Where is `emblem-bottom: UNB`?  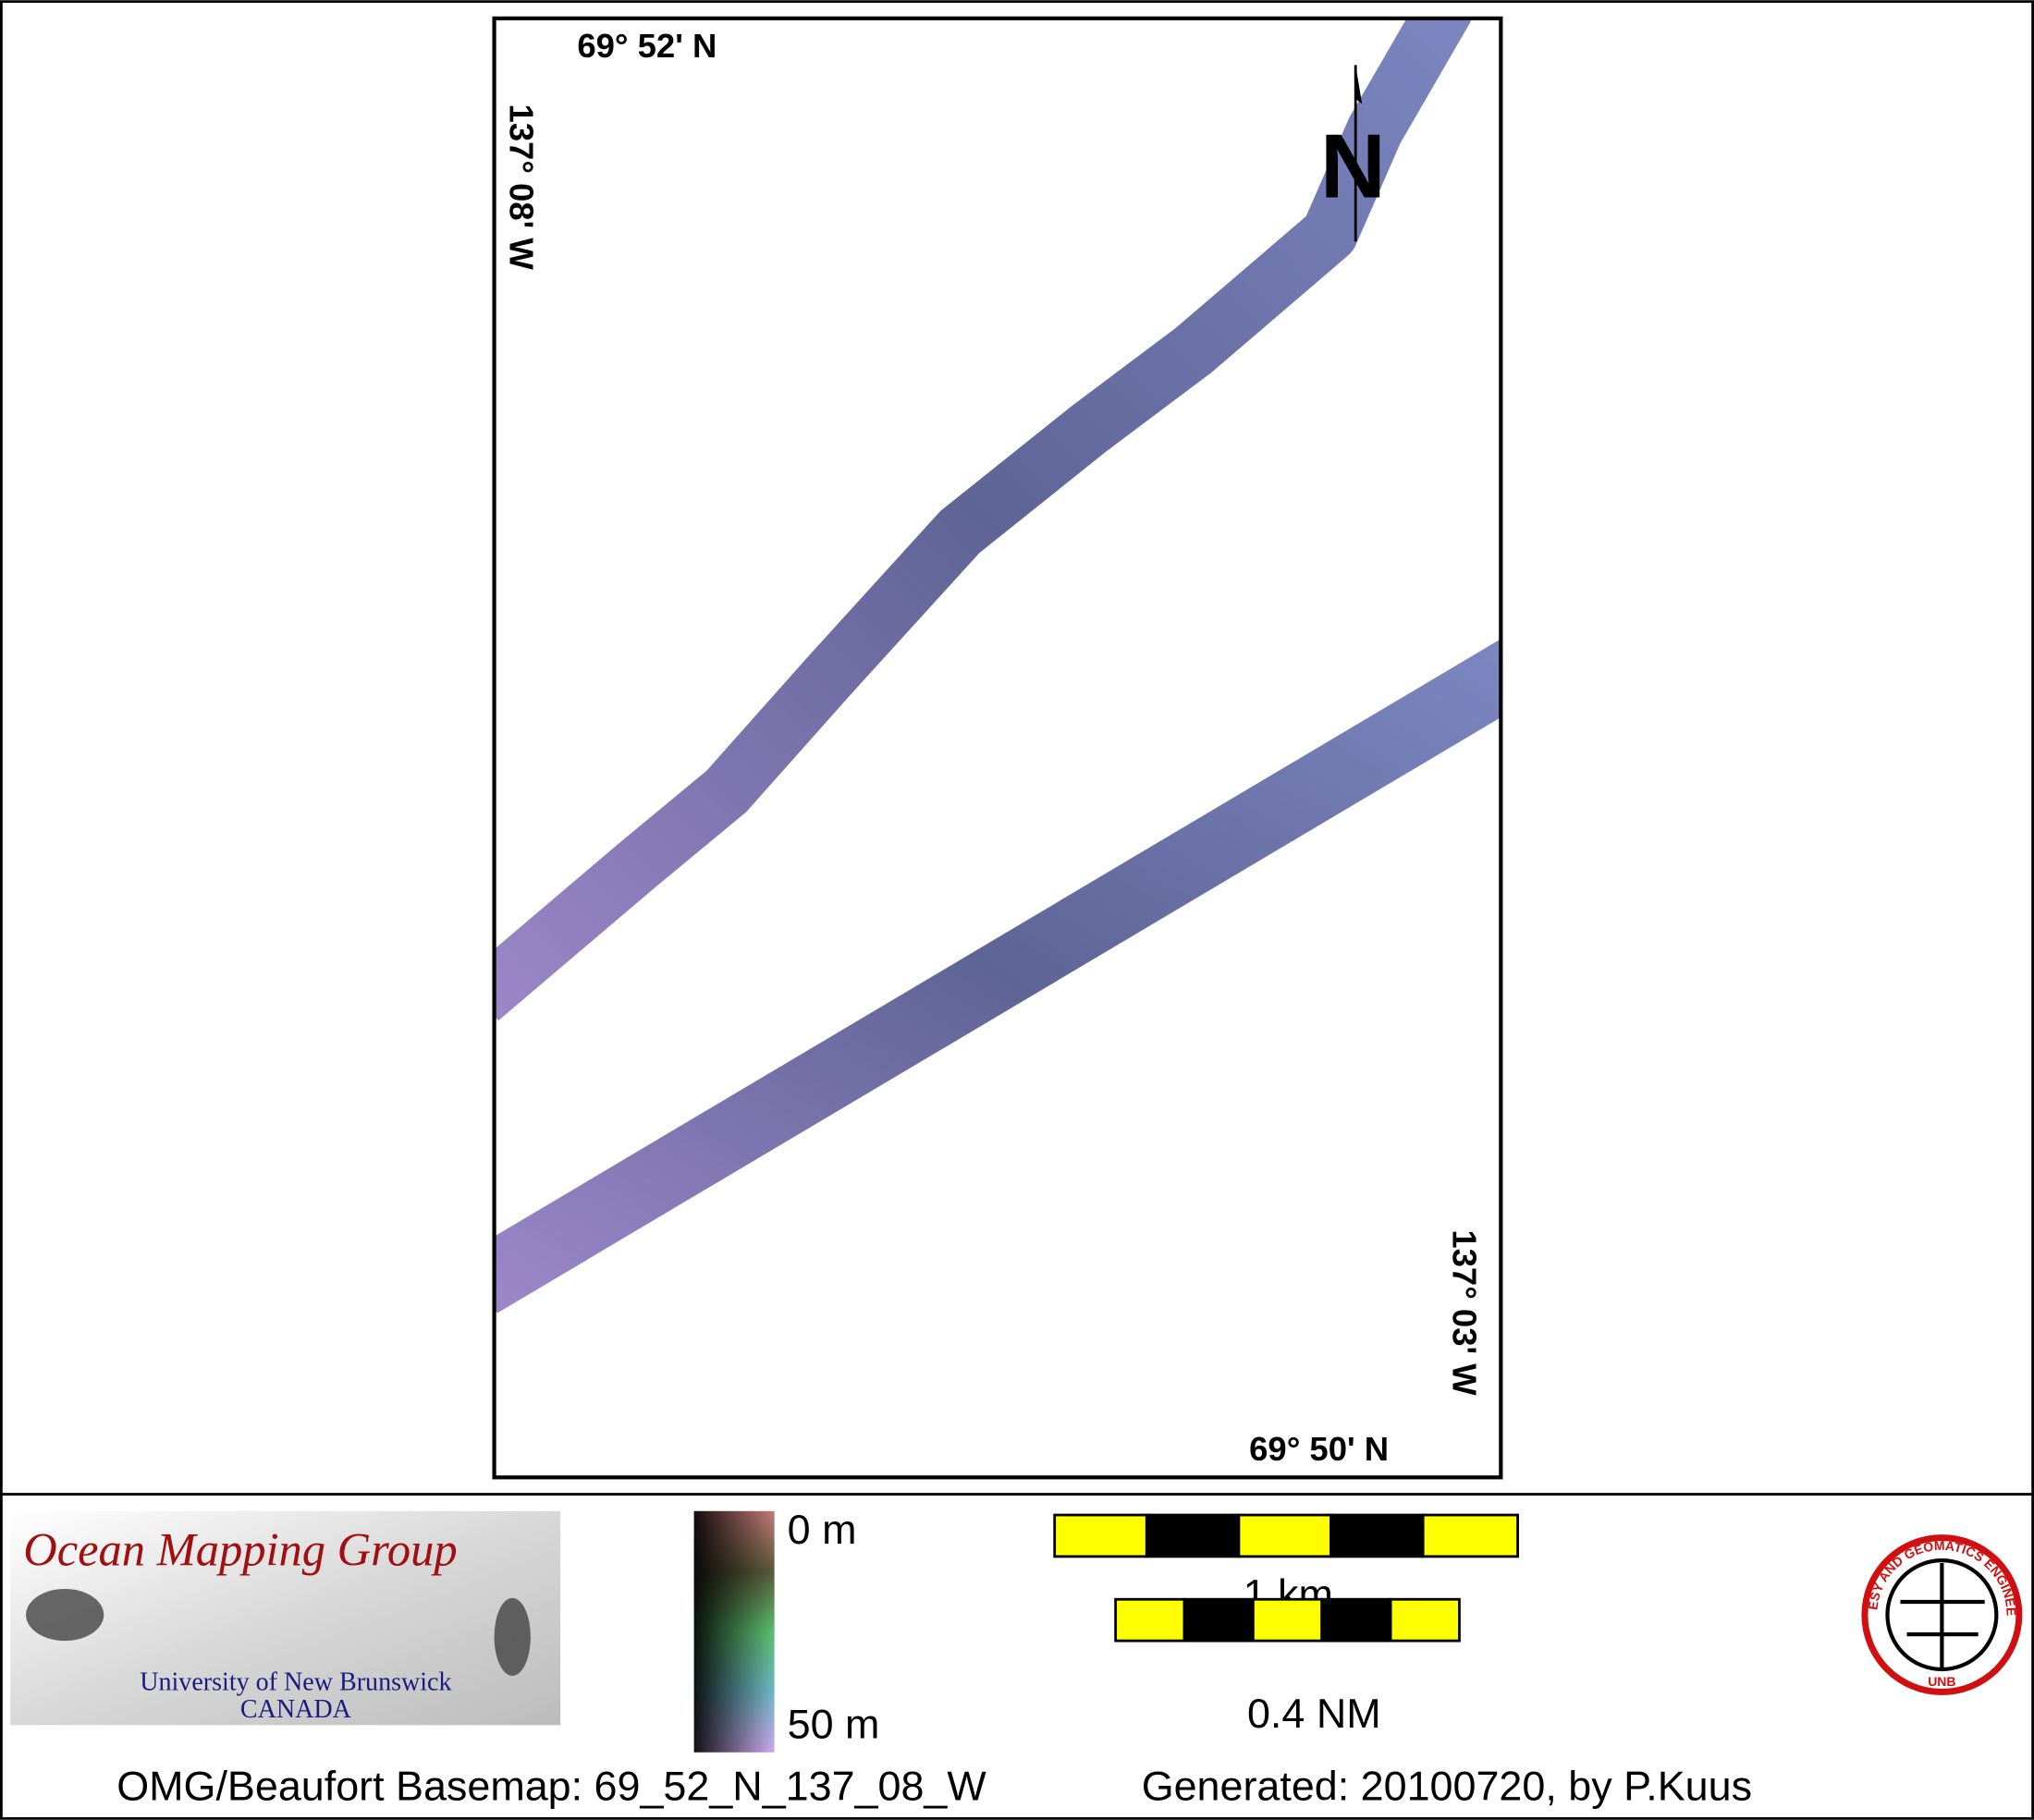 emblem-bottom: UNB is located at coordinates (1941, 1681).